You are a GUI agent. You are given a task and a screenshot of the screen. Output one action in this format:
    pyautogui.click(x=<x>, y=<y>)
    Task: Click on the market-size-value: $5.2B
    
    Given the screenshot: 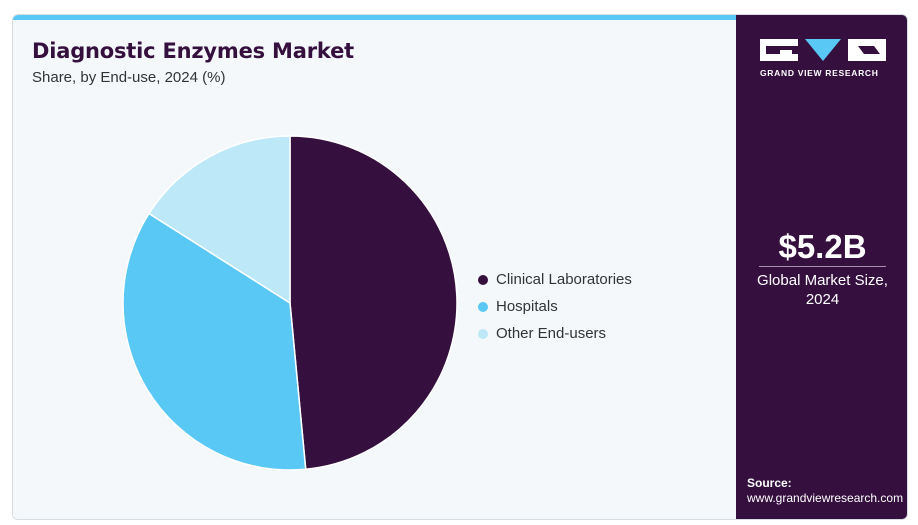 What is the action you would take?
    pyautogui.click(x=822, y=246)
    